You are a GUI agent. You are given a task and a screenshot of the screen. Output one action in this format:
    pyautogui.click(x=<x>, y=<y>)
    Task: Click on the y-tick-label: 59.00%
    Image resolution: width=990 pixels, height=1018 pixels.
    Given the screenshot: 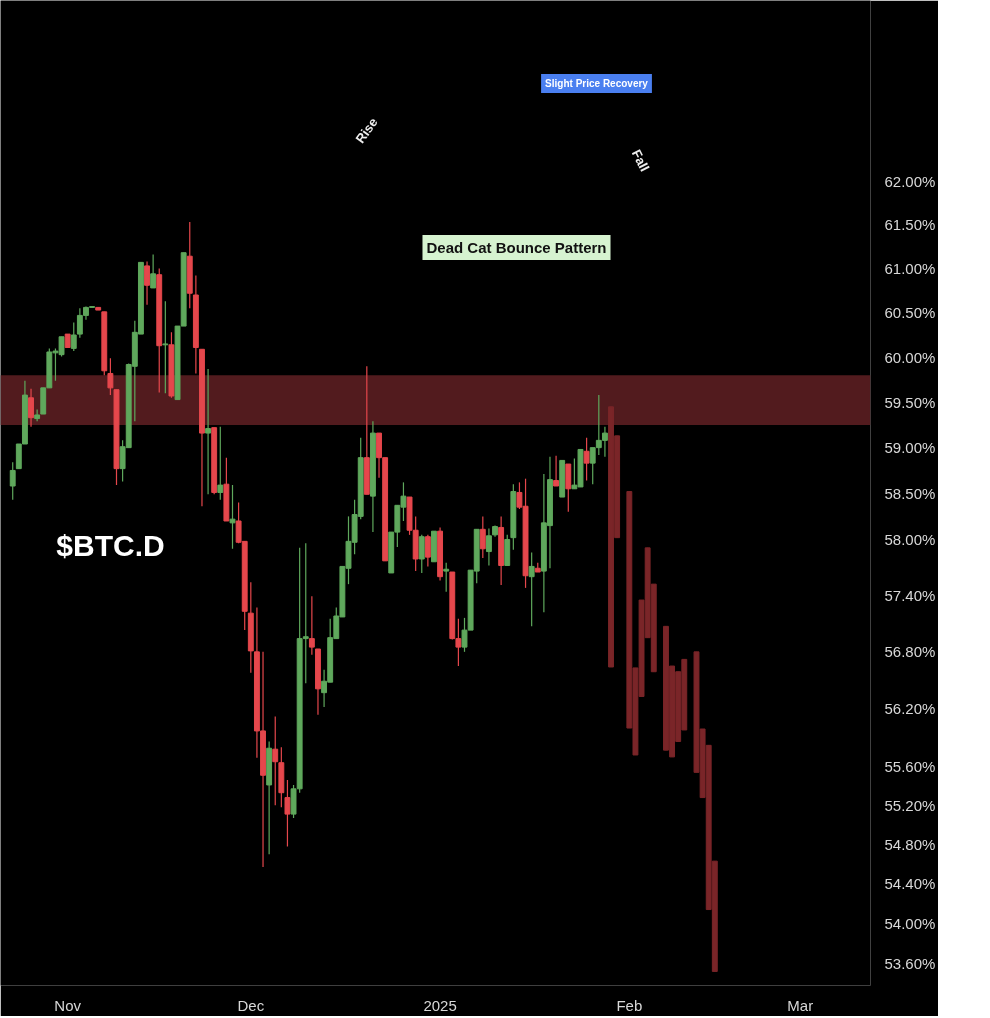 What is the action you would take?
    pyautogui.click(x=910, y=448)
    